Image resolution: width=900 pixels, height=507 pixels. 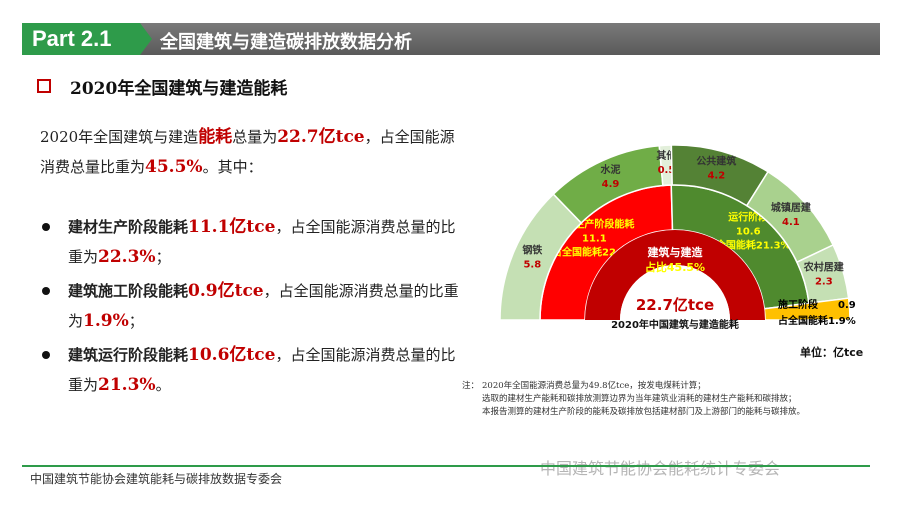 I want to click on part-label: Part 2.1, so click(x=72, y=38).